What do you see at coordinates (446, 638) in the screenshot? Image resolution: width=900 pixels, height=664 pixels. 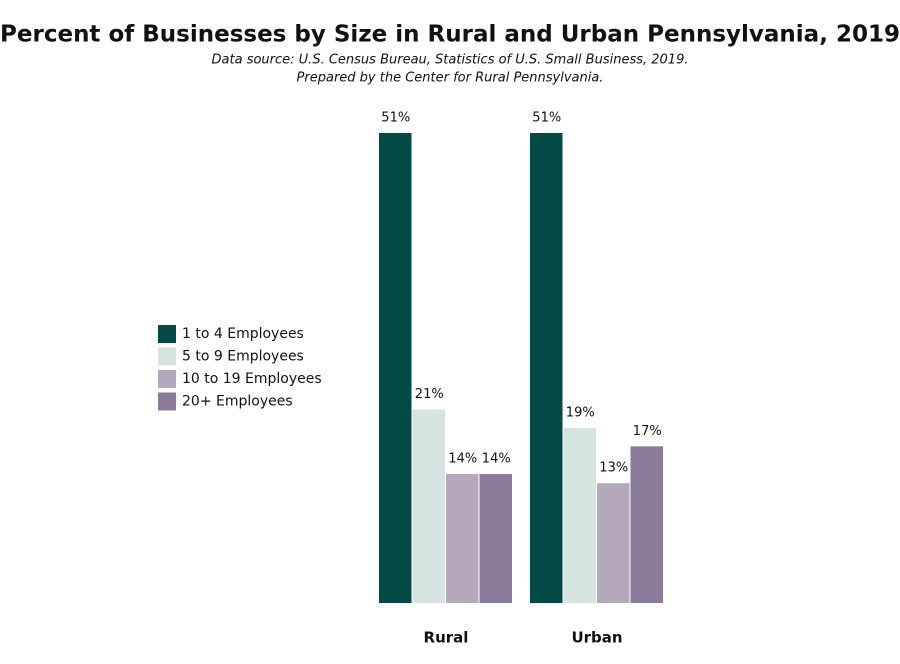 I see `x-tick-label: Rural` at bounding box center [446, 638].